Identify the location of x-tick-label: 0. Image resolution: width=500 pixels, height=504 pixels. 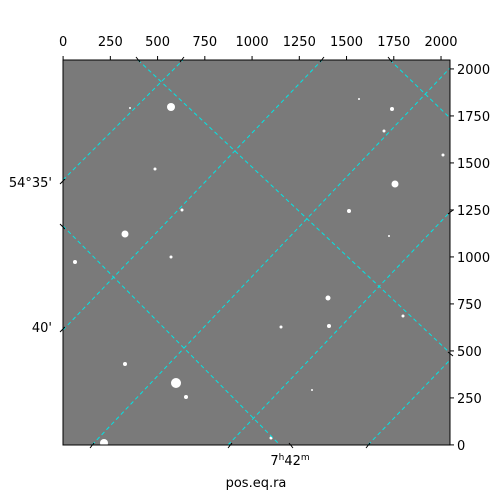
(63, 42).